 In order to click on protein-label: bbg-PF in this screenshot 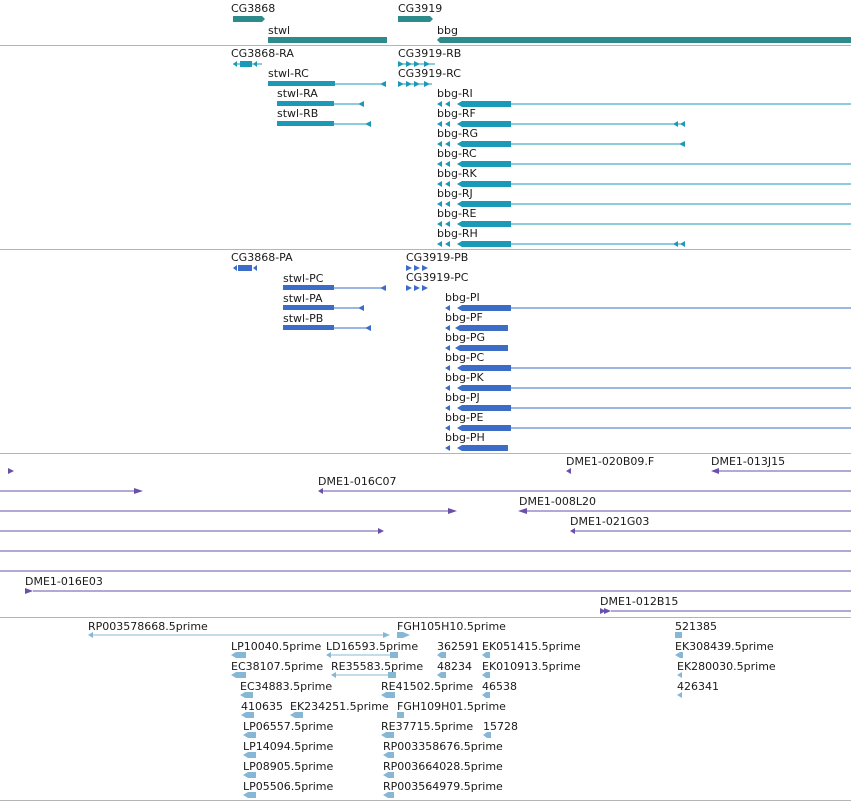, I will do `click(464, 317)`.